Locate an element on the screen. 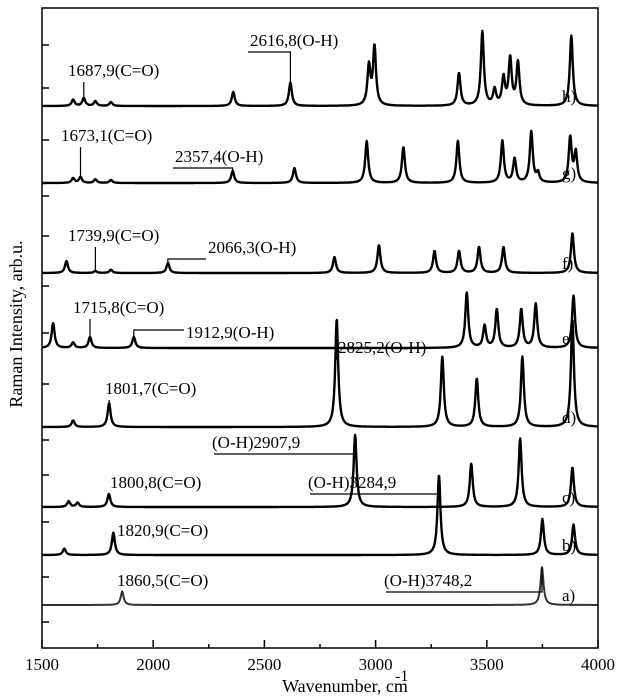 This screenshot has height=697, width=622. trace-label-b: b) is located at coordinates (569, 545).